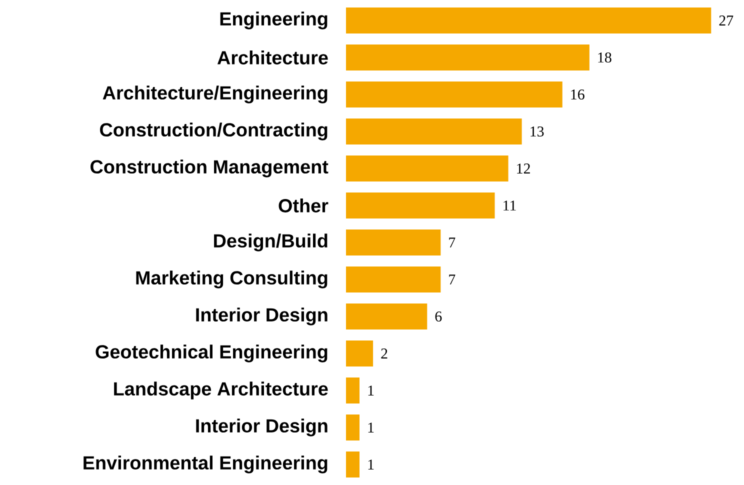  What do you see at coordinates (209, 169) in the screenshot?
I see `y-tick-label: Construction Management` at bounding box center [209, 169].